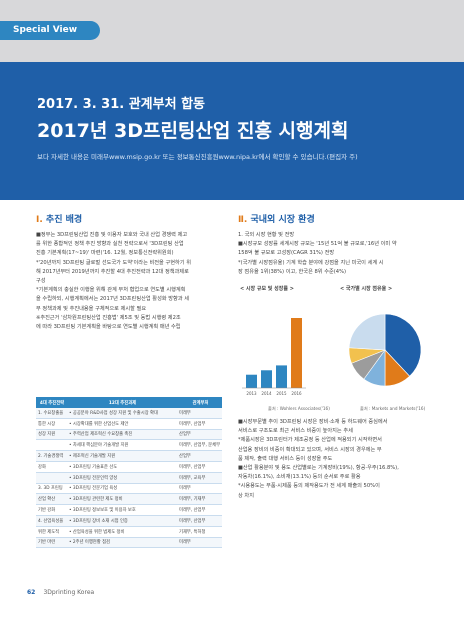 The image size is (464, 617). I want to click on heading-number: Ⅰ., so click(39, 220).